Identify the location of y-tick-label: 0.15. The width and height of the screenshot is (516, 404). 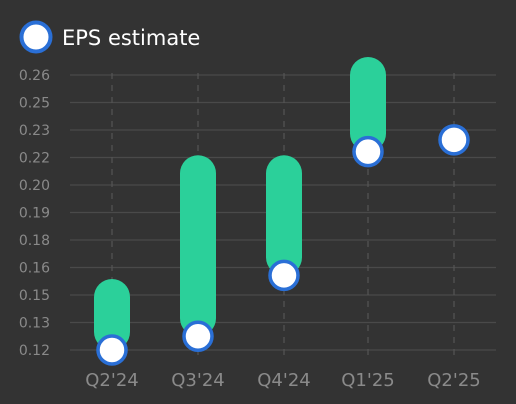
(34, 296).